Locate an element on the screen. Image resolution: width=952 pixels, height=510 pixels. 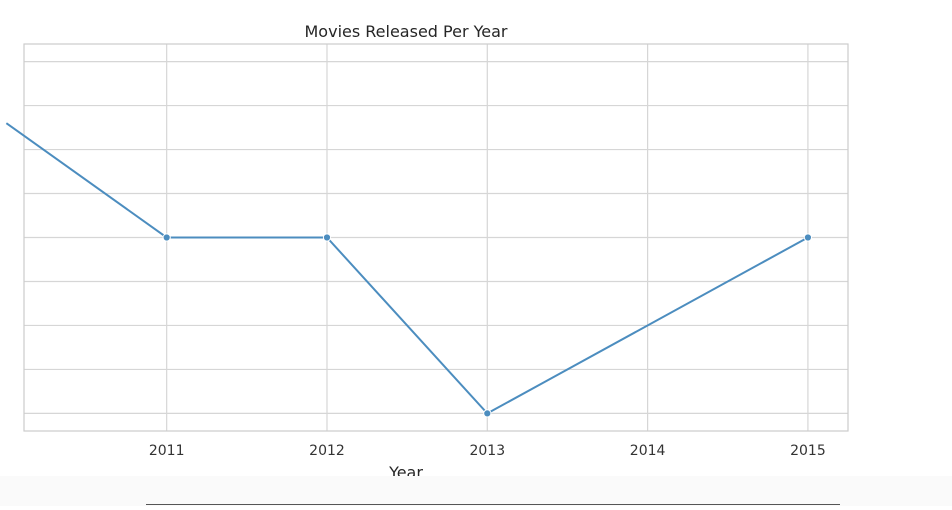
x-tick-label: 2015 is located at coordinates (808, 451).